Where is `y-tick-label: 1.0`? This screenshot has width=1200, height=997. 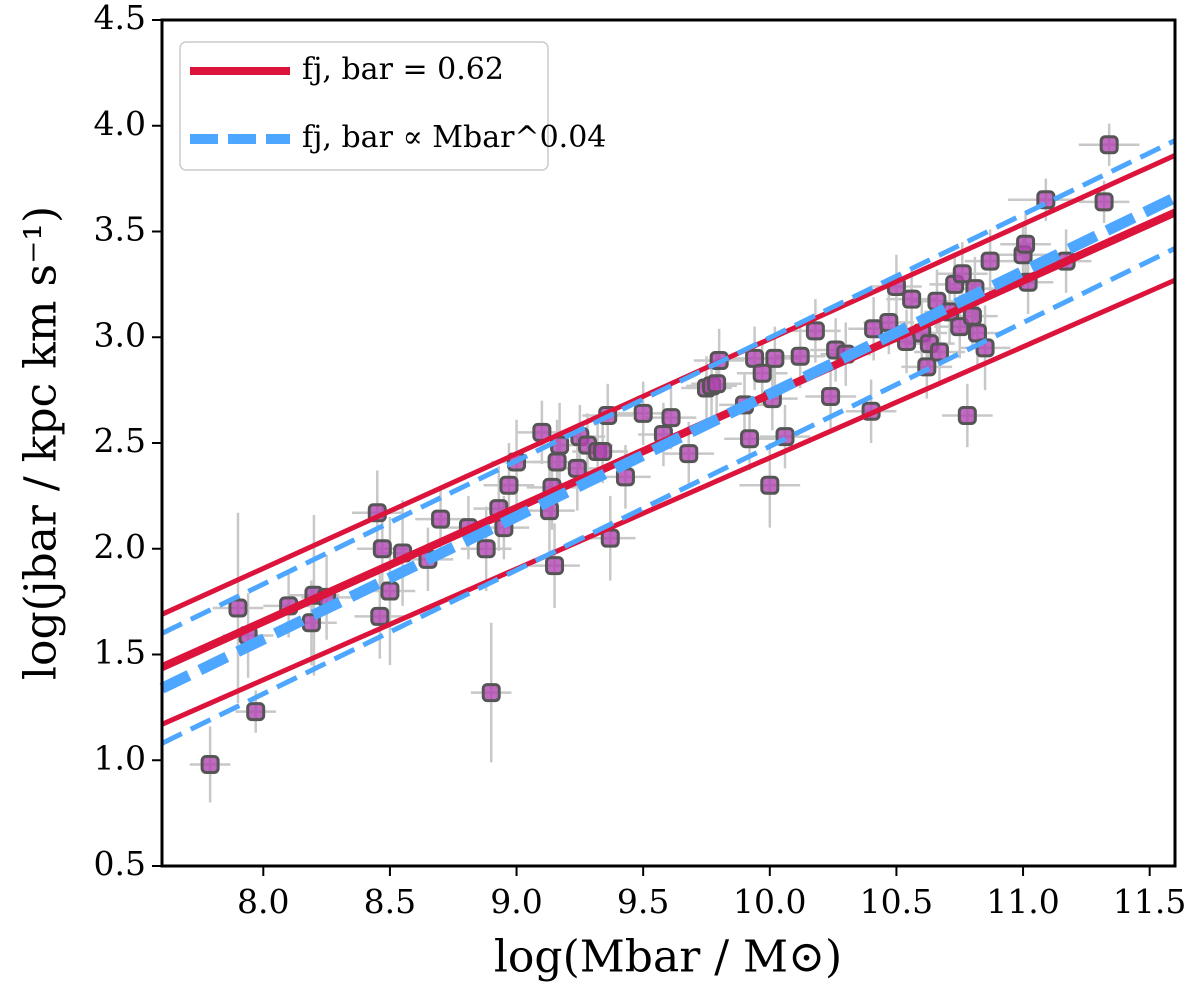
y-tick-label: 1.0 is located at coordinates (120, 757).